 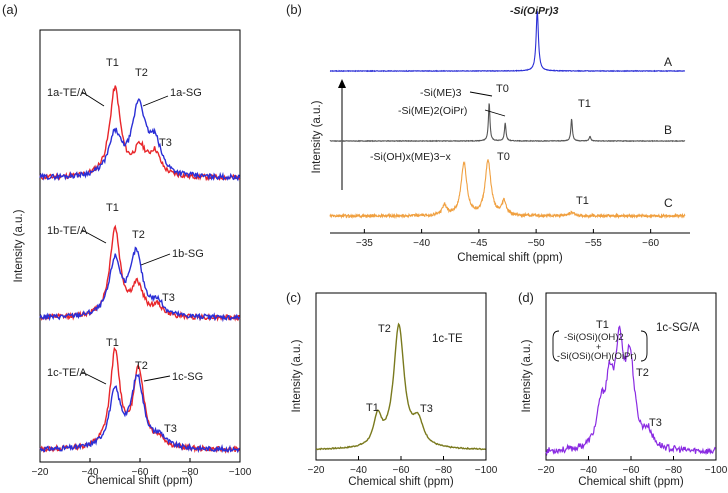 What do you see at coordinates (673, 470) in the screenshot?
I see `panel-d-tick-label: −80` at bounding box center [673, 470].